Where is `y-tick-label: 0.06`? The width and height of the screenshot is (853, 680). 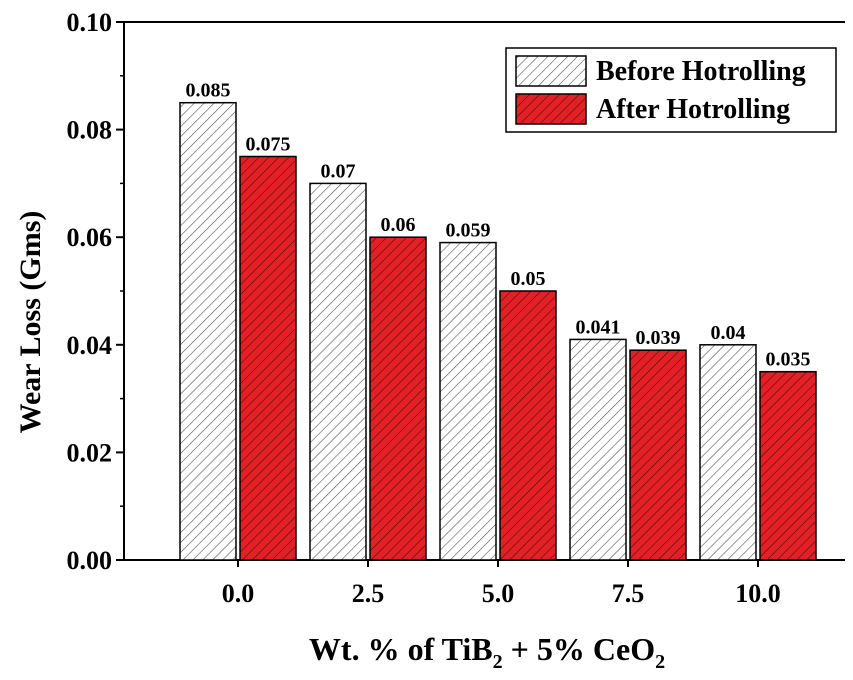
y-tick-label: 0.06 is located at coordinates (90, 237).